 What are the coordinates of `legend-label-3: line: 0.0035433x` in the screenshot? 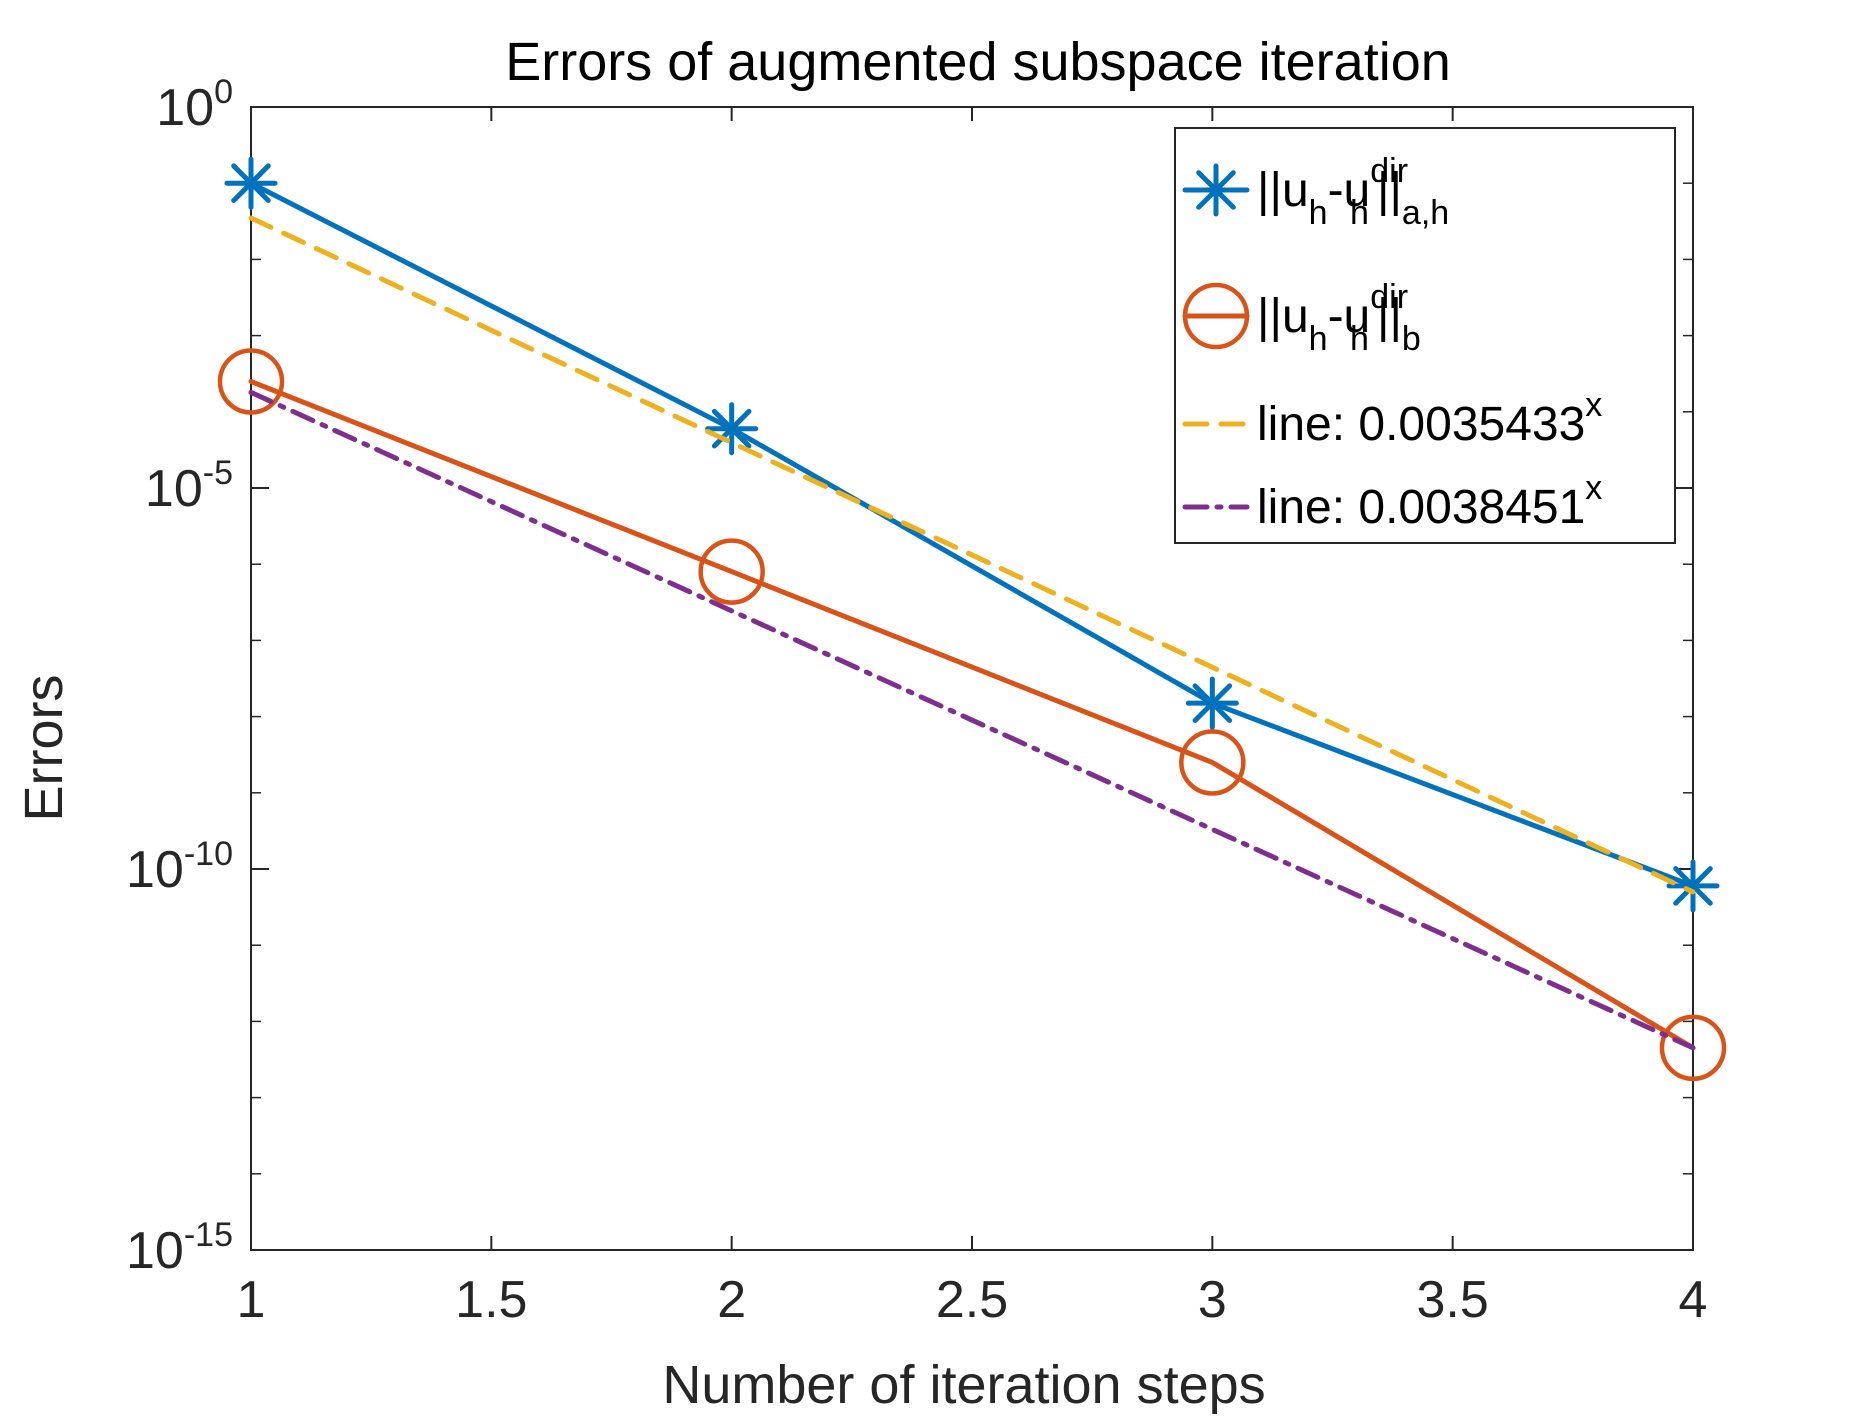 It's located at (1429, 418).